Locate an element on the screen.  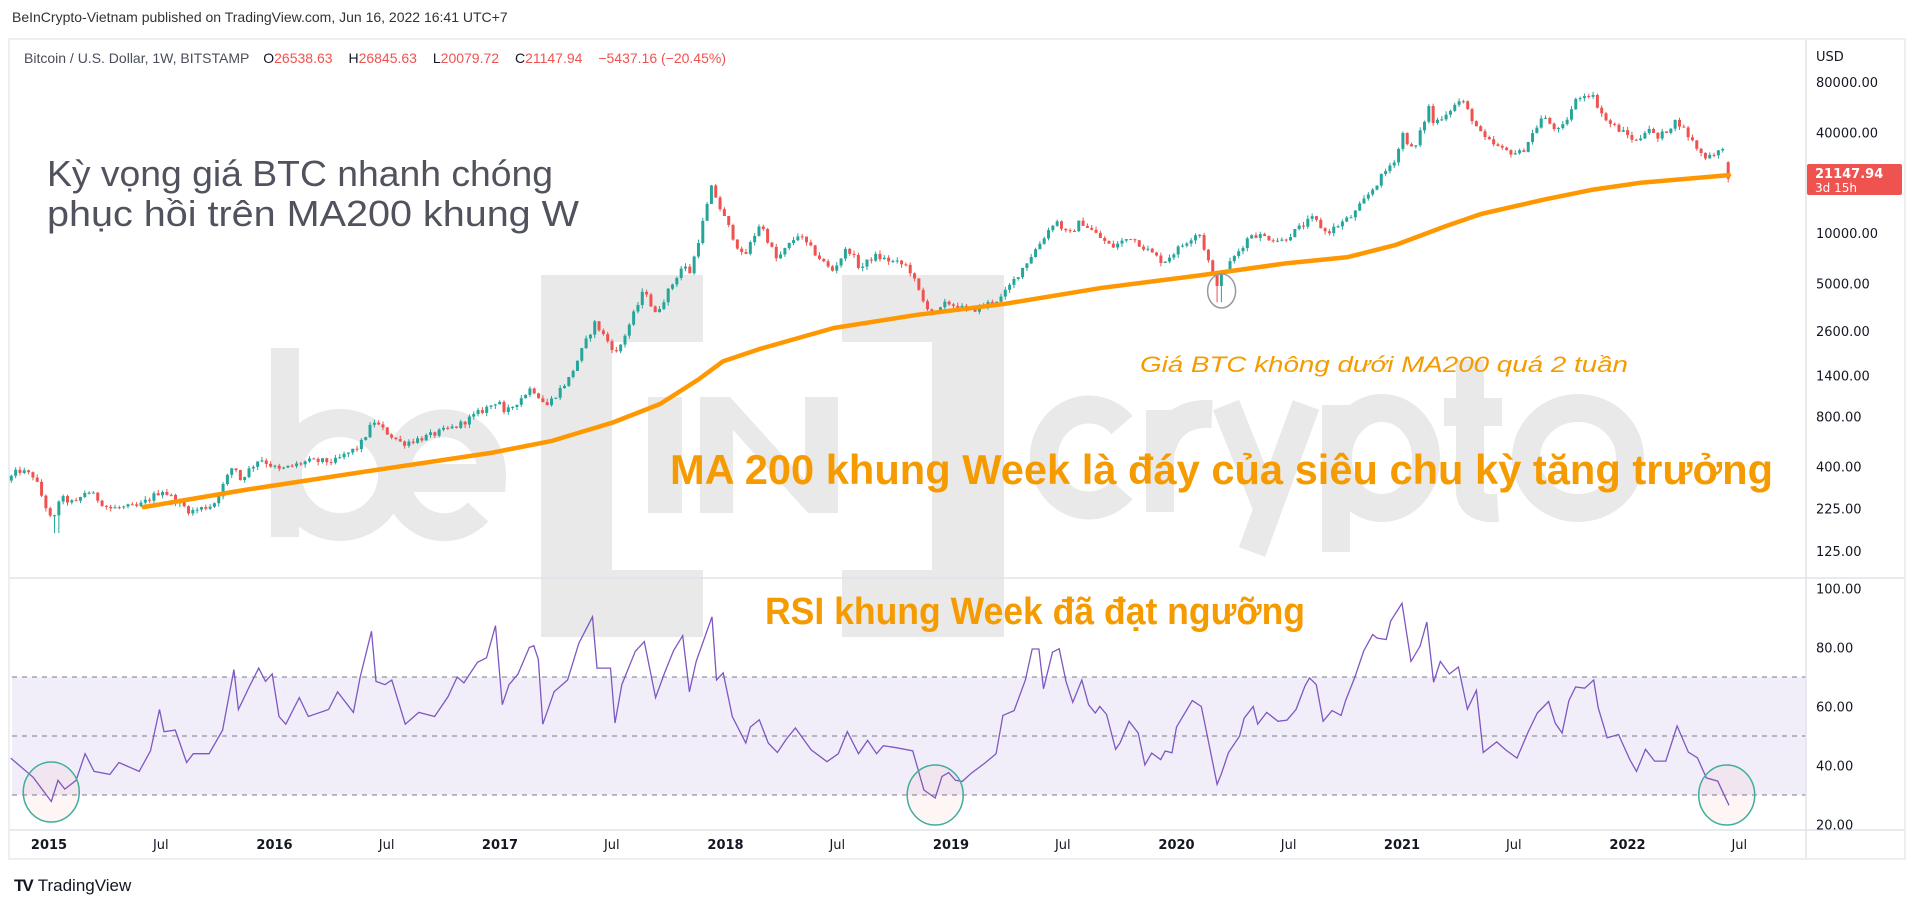
watermark-p-bowl is located at coordinates (1382, 458).